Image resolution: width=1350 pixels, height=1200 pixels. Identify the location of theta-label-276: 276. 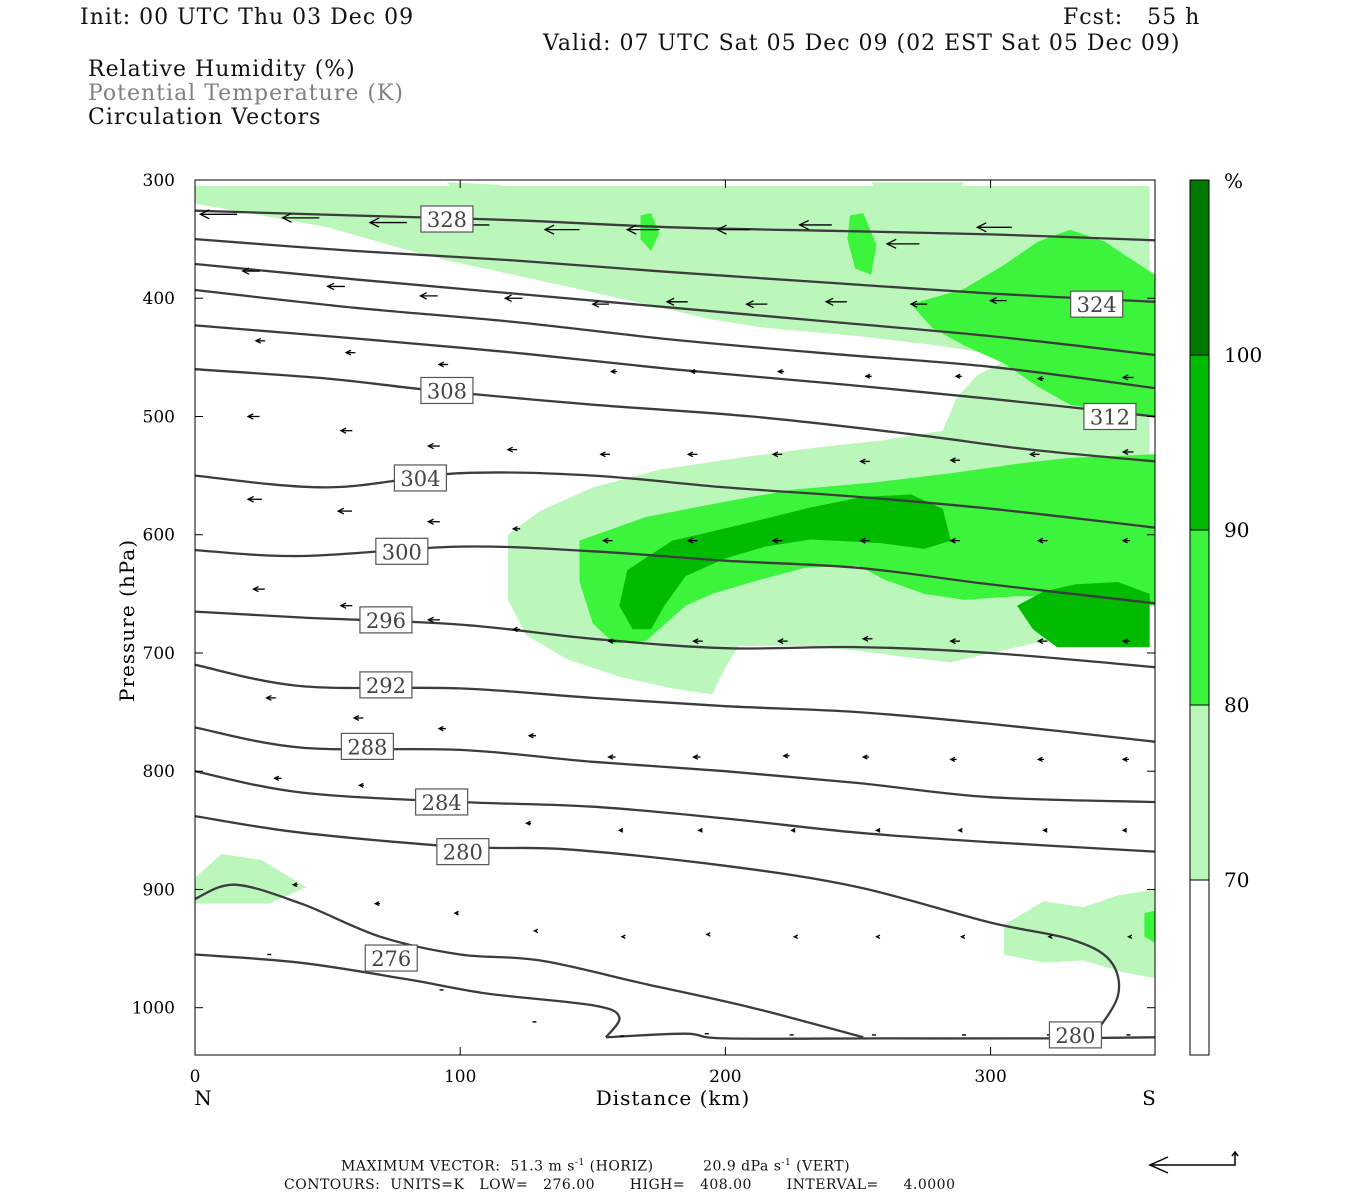
(391, 958).